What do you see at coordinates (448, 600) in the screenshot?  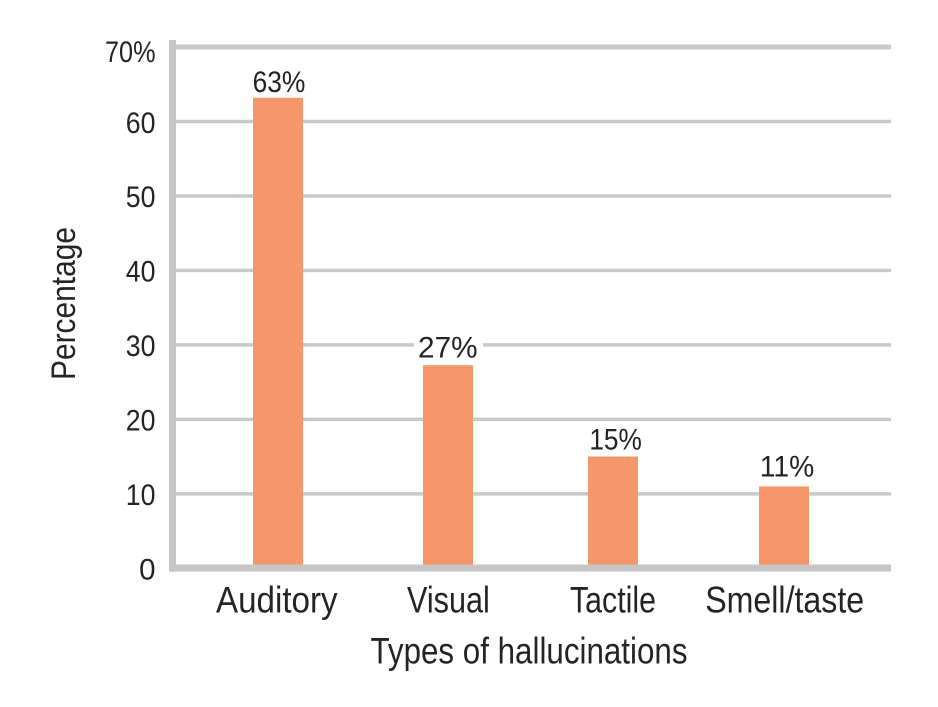 I see `svg-text: Visual` at bounding box center [448, 600].